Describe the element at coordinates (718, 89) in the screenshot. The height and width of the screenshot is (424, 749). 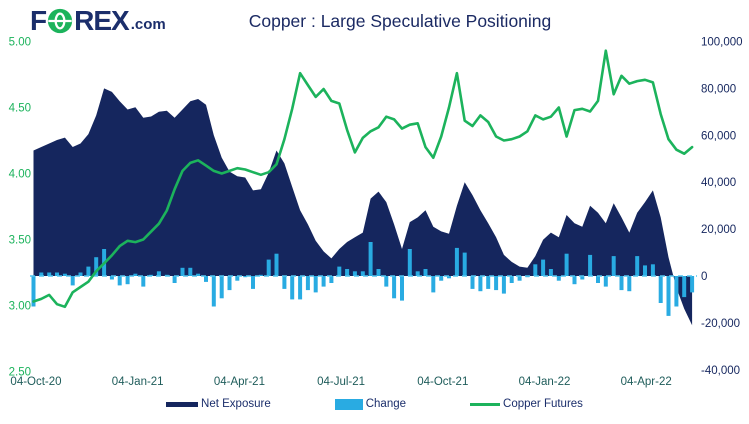
I see `right-axis-tick: 80,000` at that location.